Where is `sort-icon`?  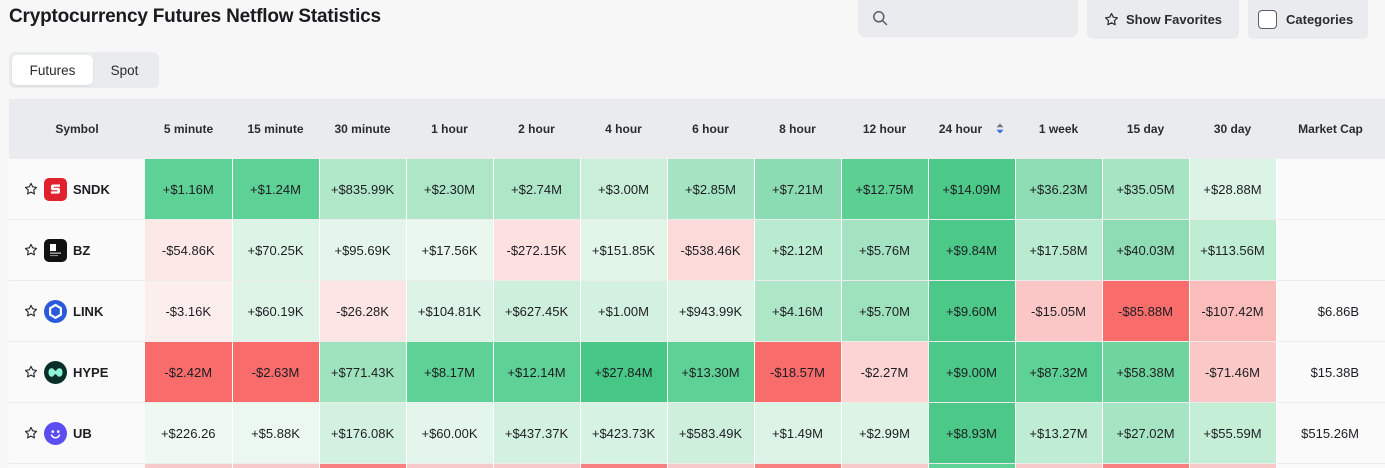
sort-icon is located at coordinates (1000, 128).